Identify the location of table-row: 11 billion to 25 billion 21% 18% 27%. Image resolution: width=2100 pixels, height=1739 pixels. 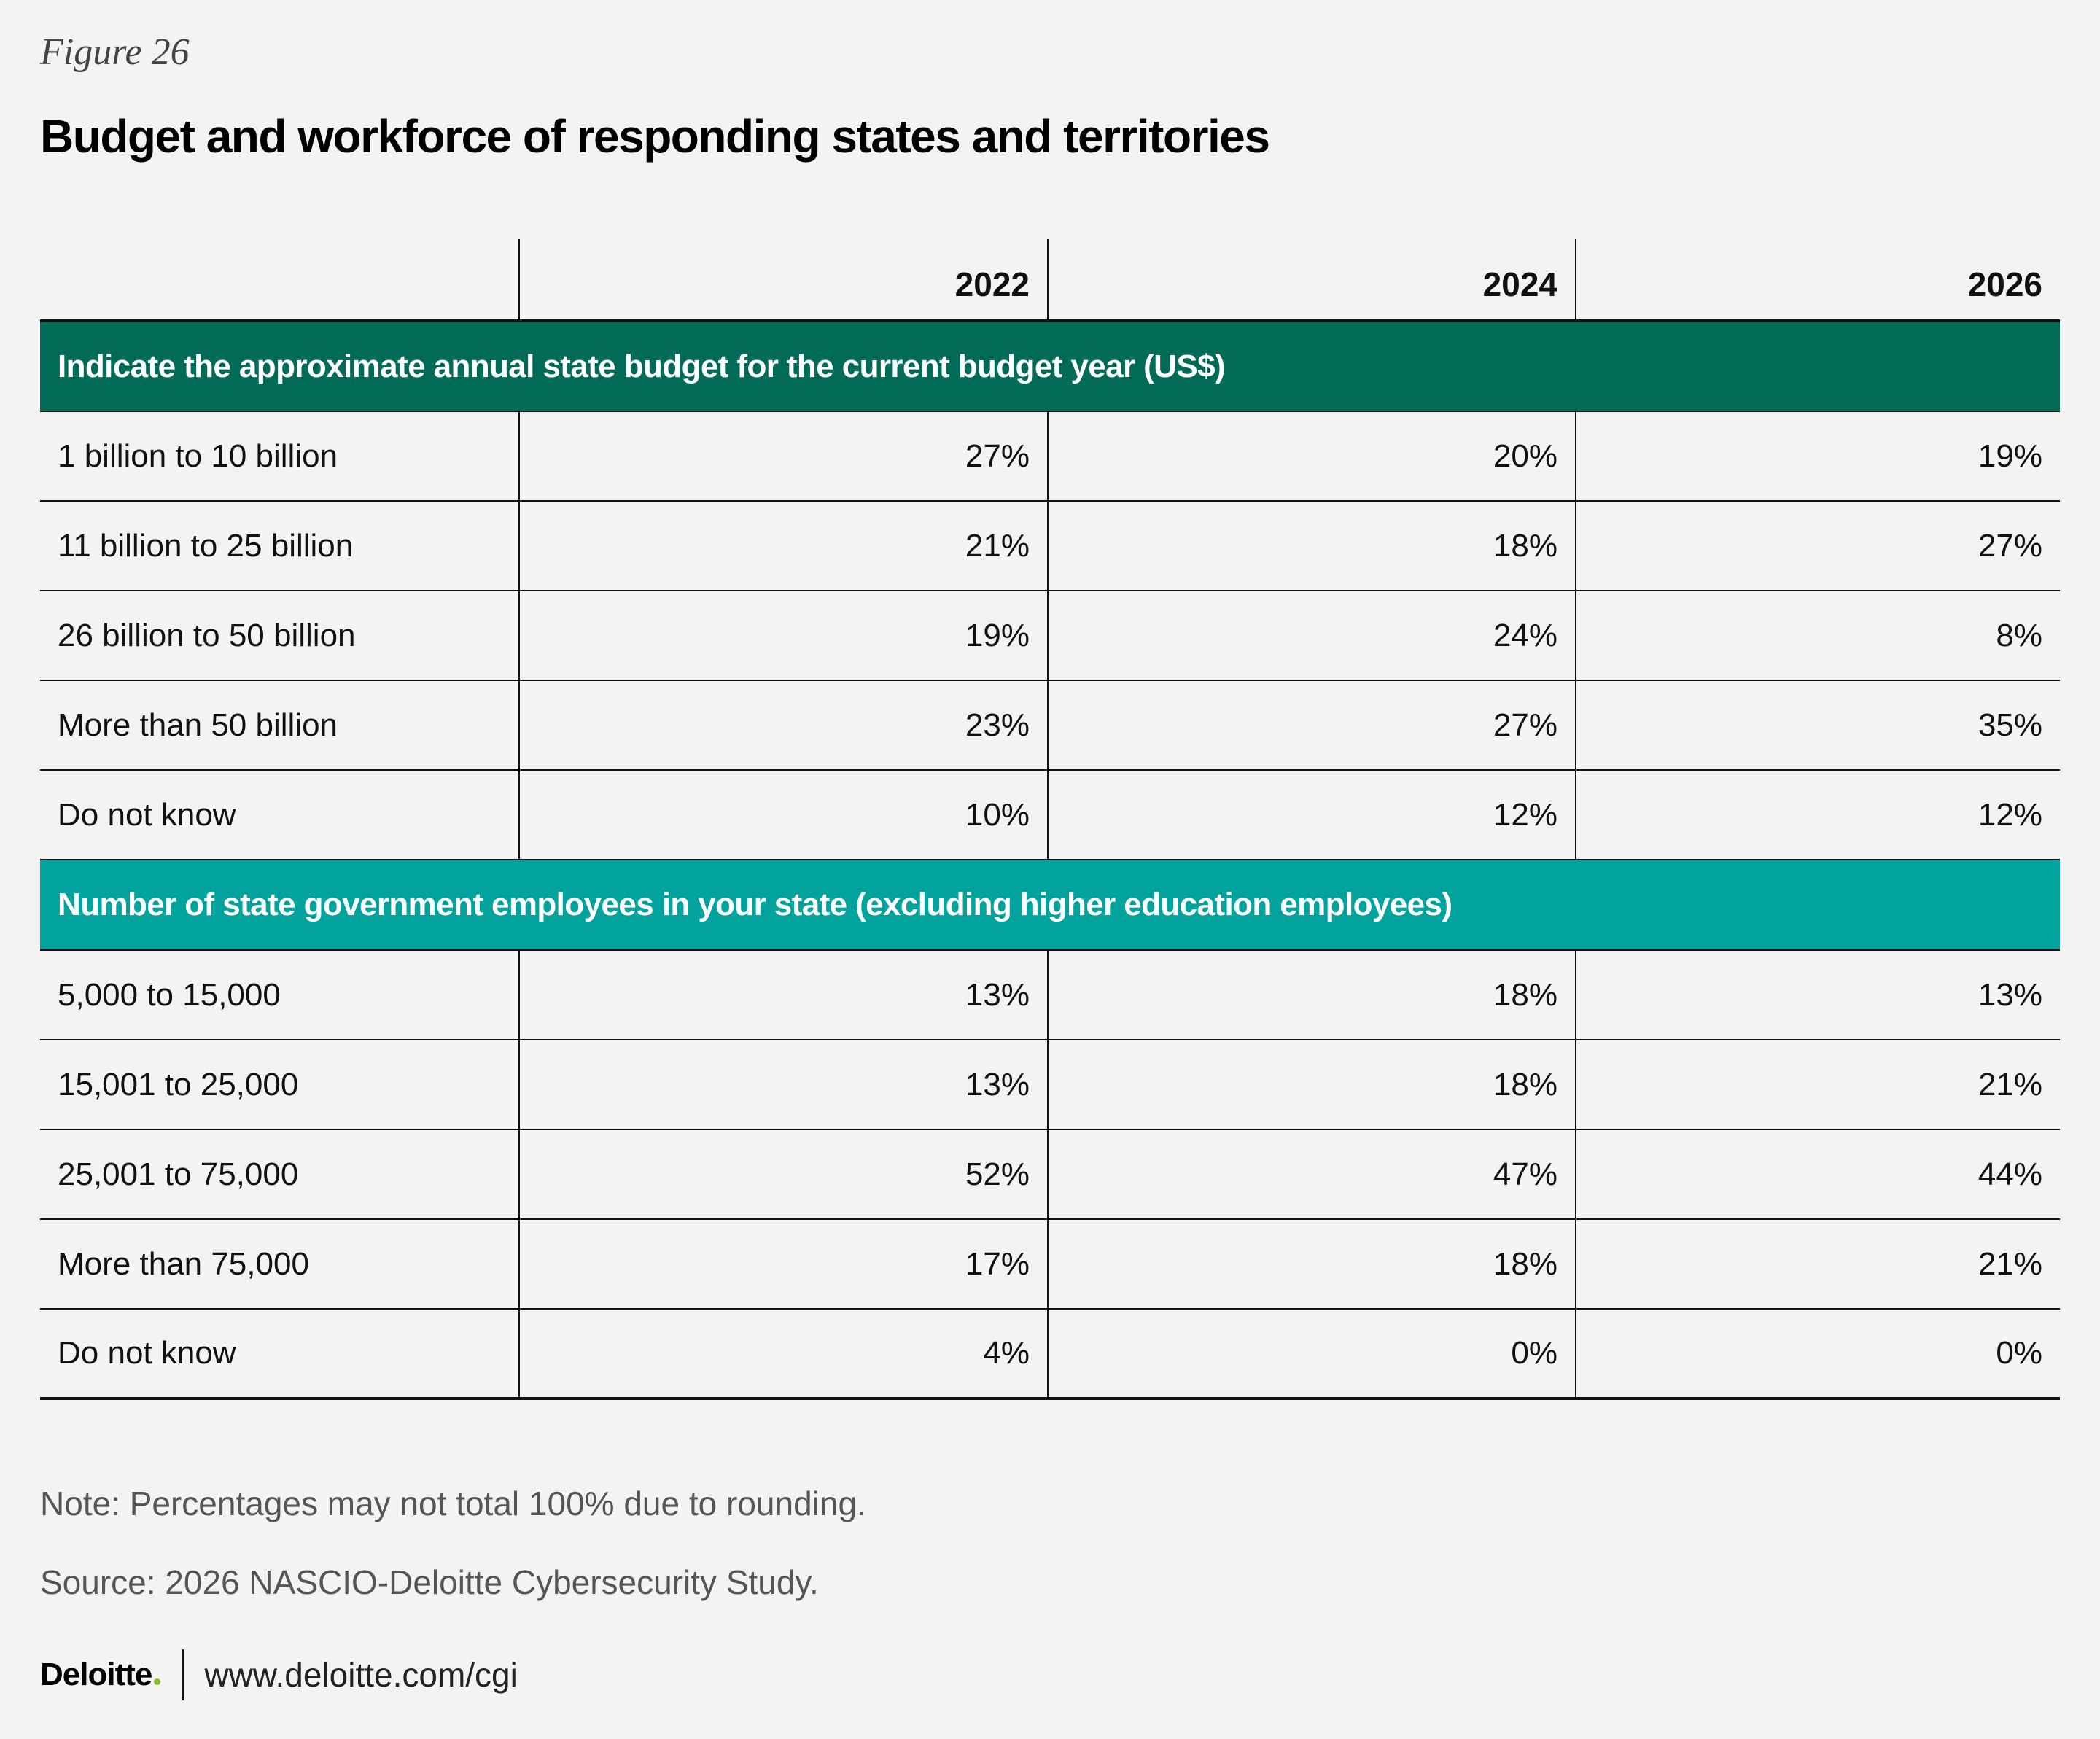
(1050, 546).